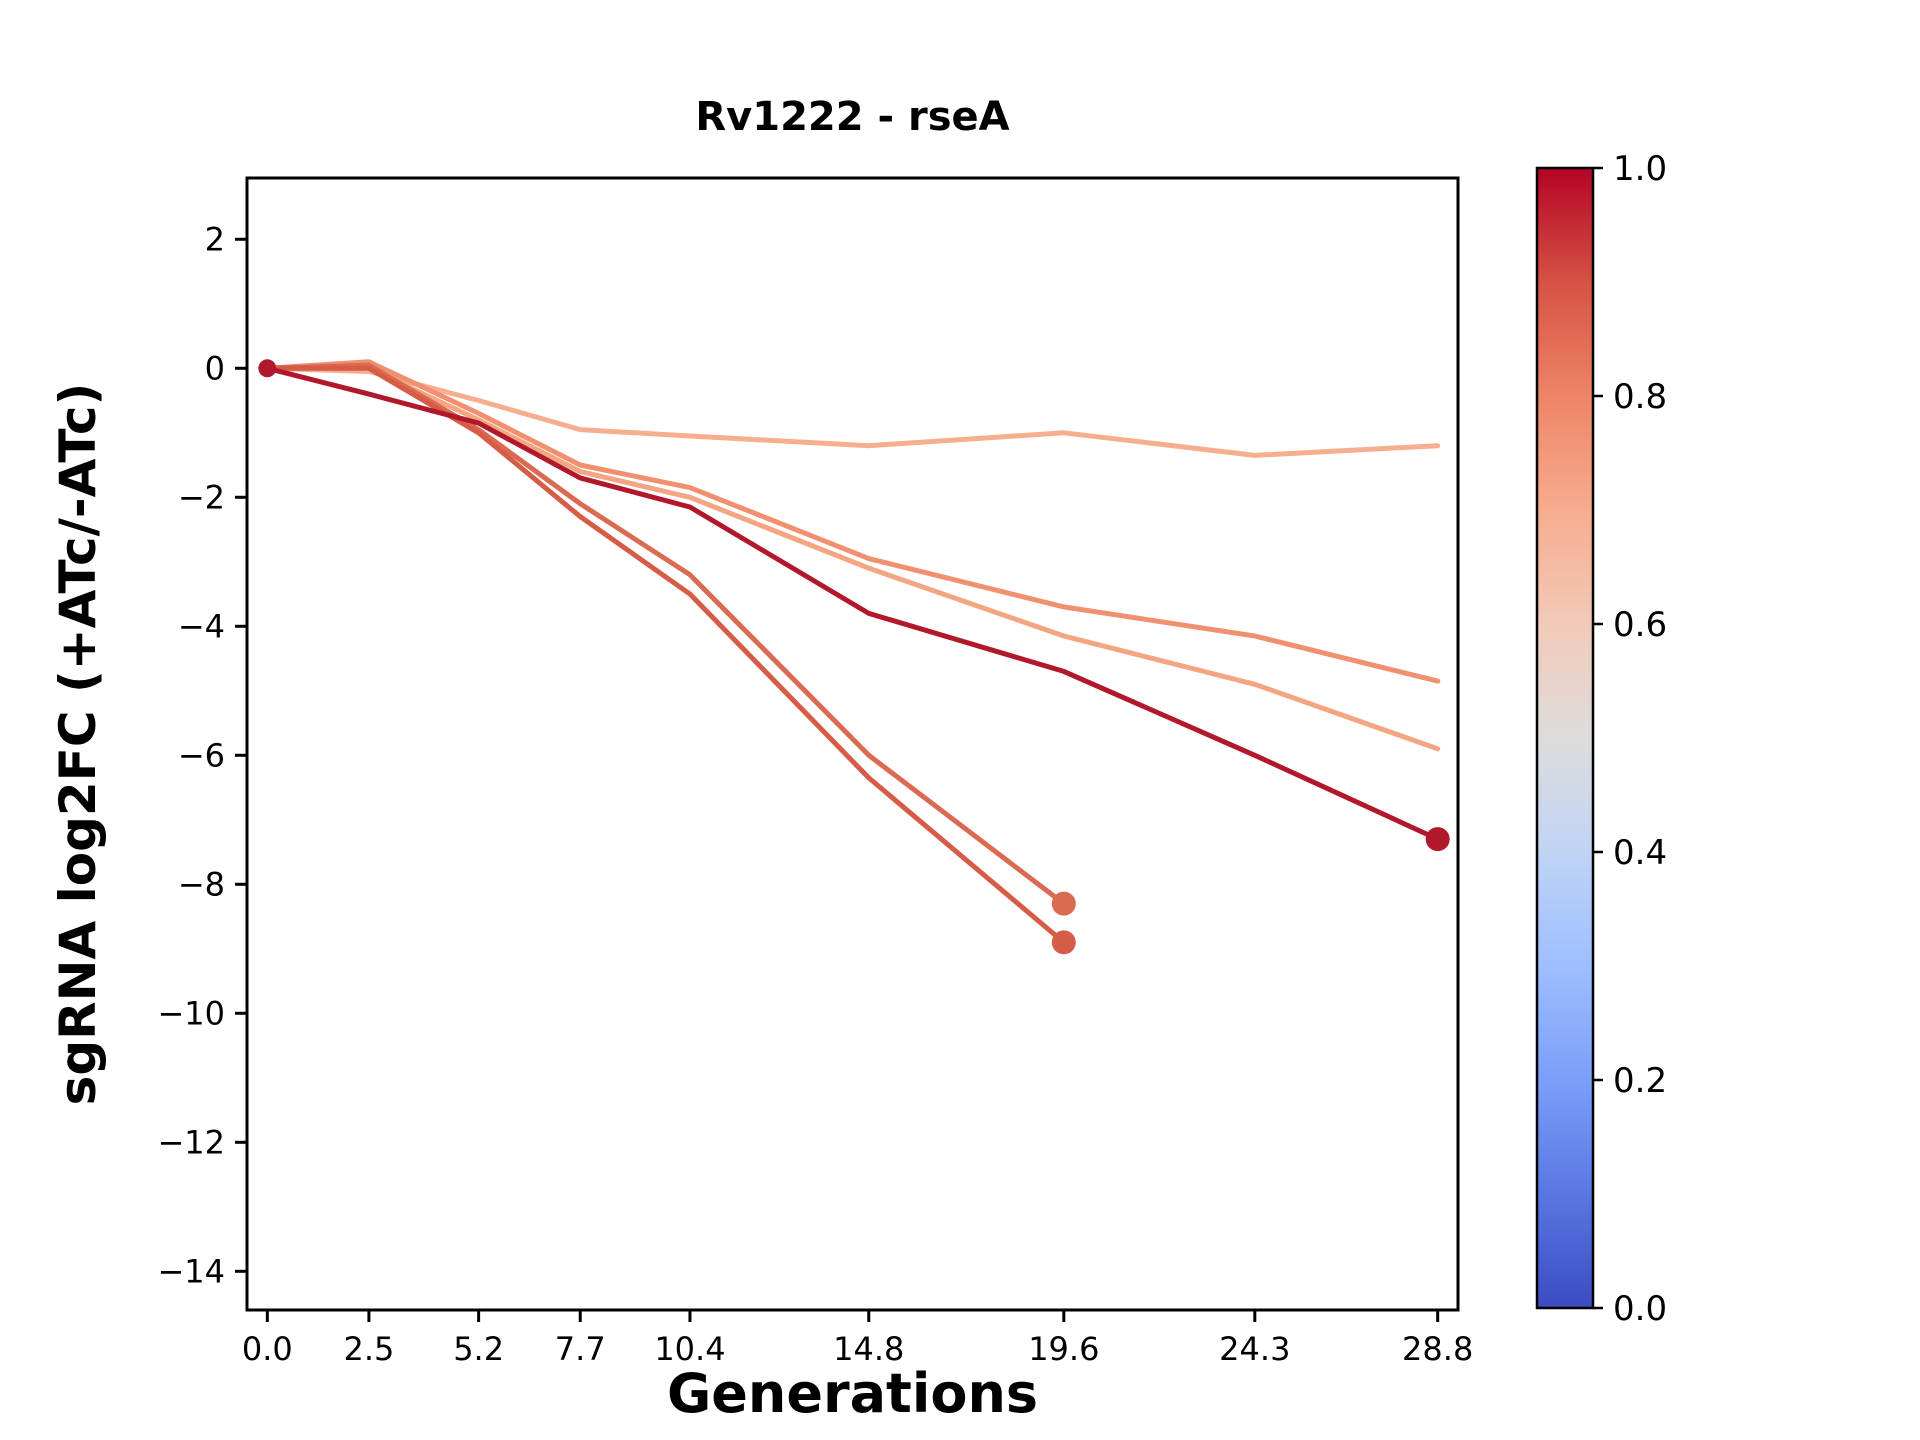  I want to click on y-tick-label: −4, so click(201, 626).